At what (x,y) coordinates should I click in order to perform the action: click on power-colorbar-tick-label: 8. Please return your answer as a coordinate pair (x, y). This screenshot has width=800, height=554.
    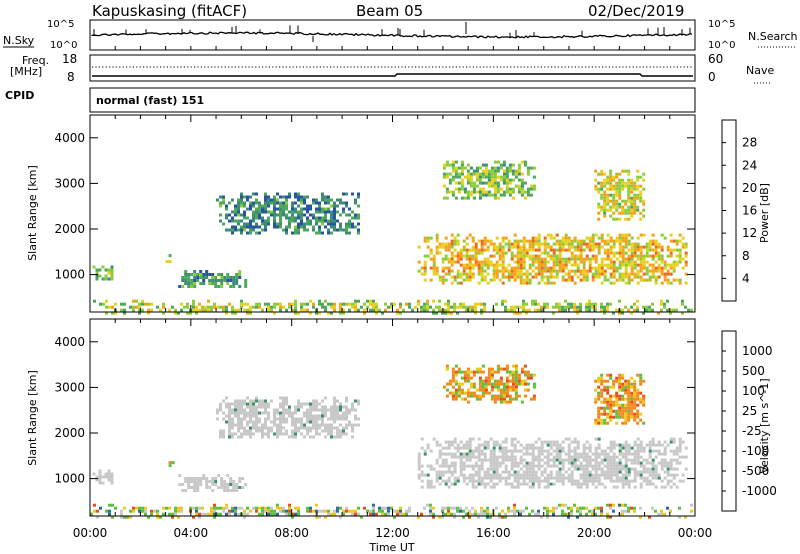
    Looking at the image, I should click on (746, 256).